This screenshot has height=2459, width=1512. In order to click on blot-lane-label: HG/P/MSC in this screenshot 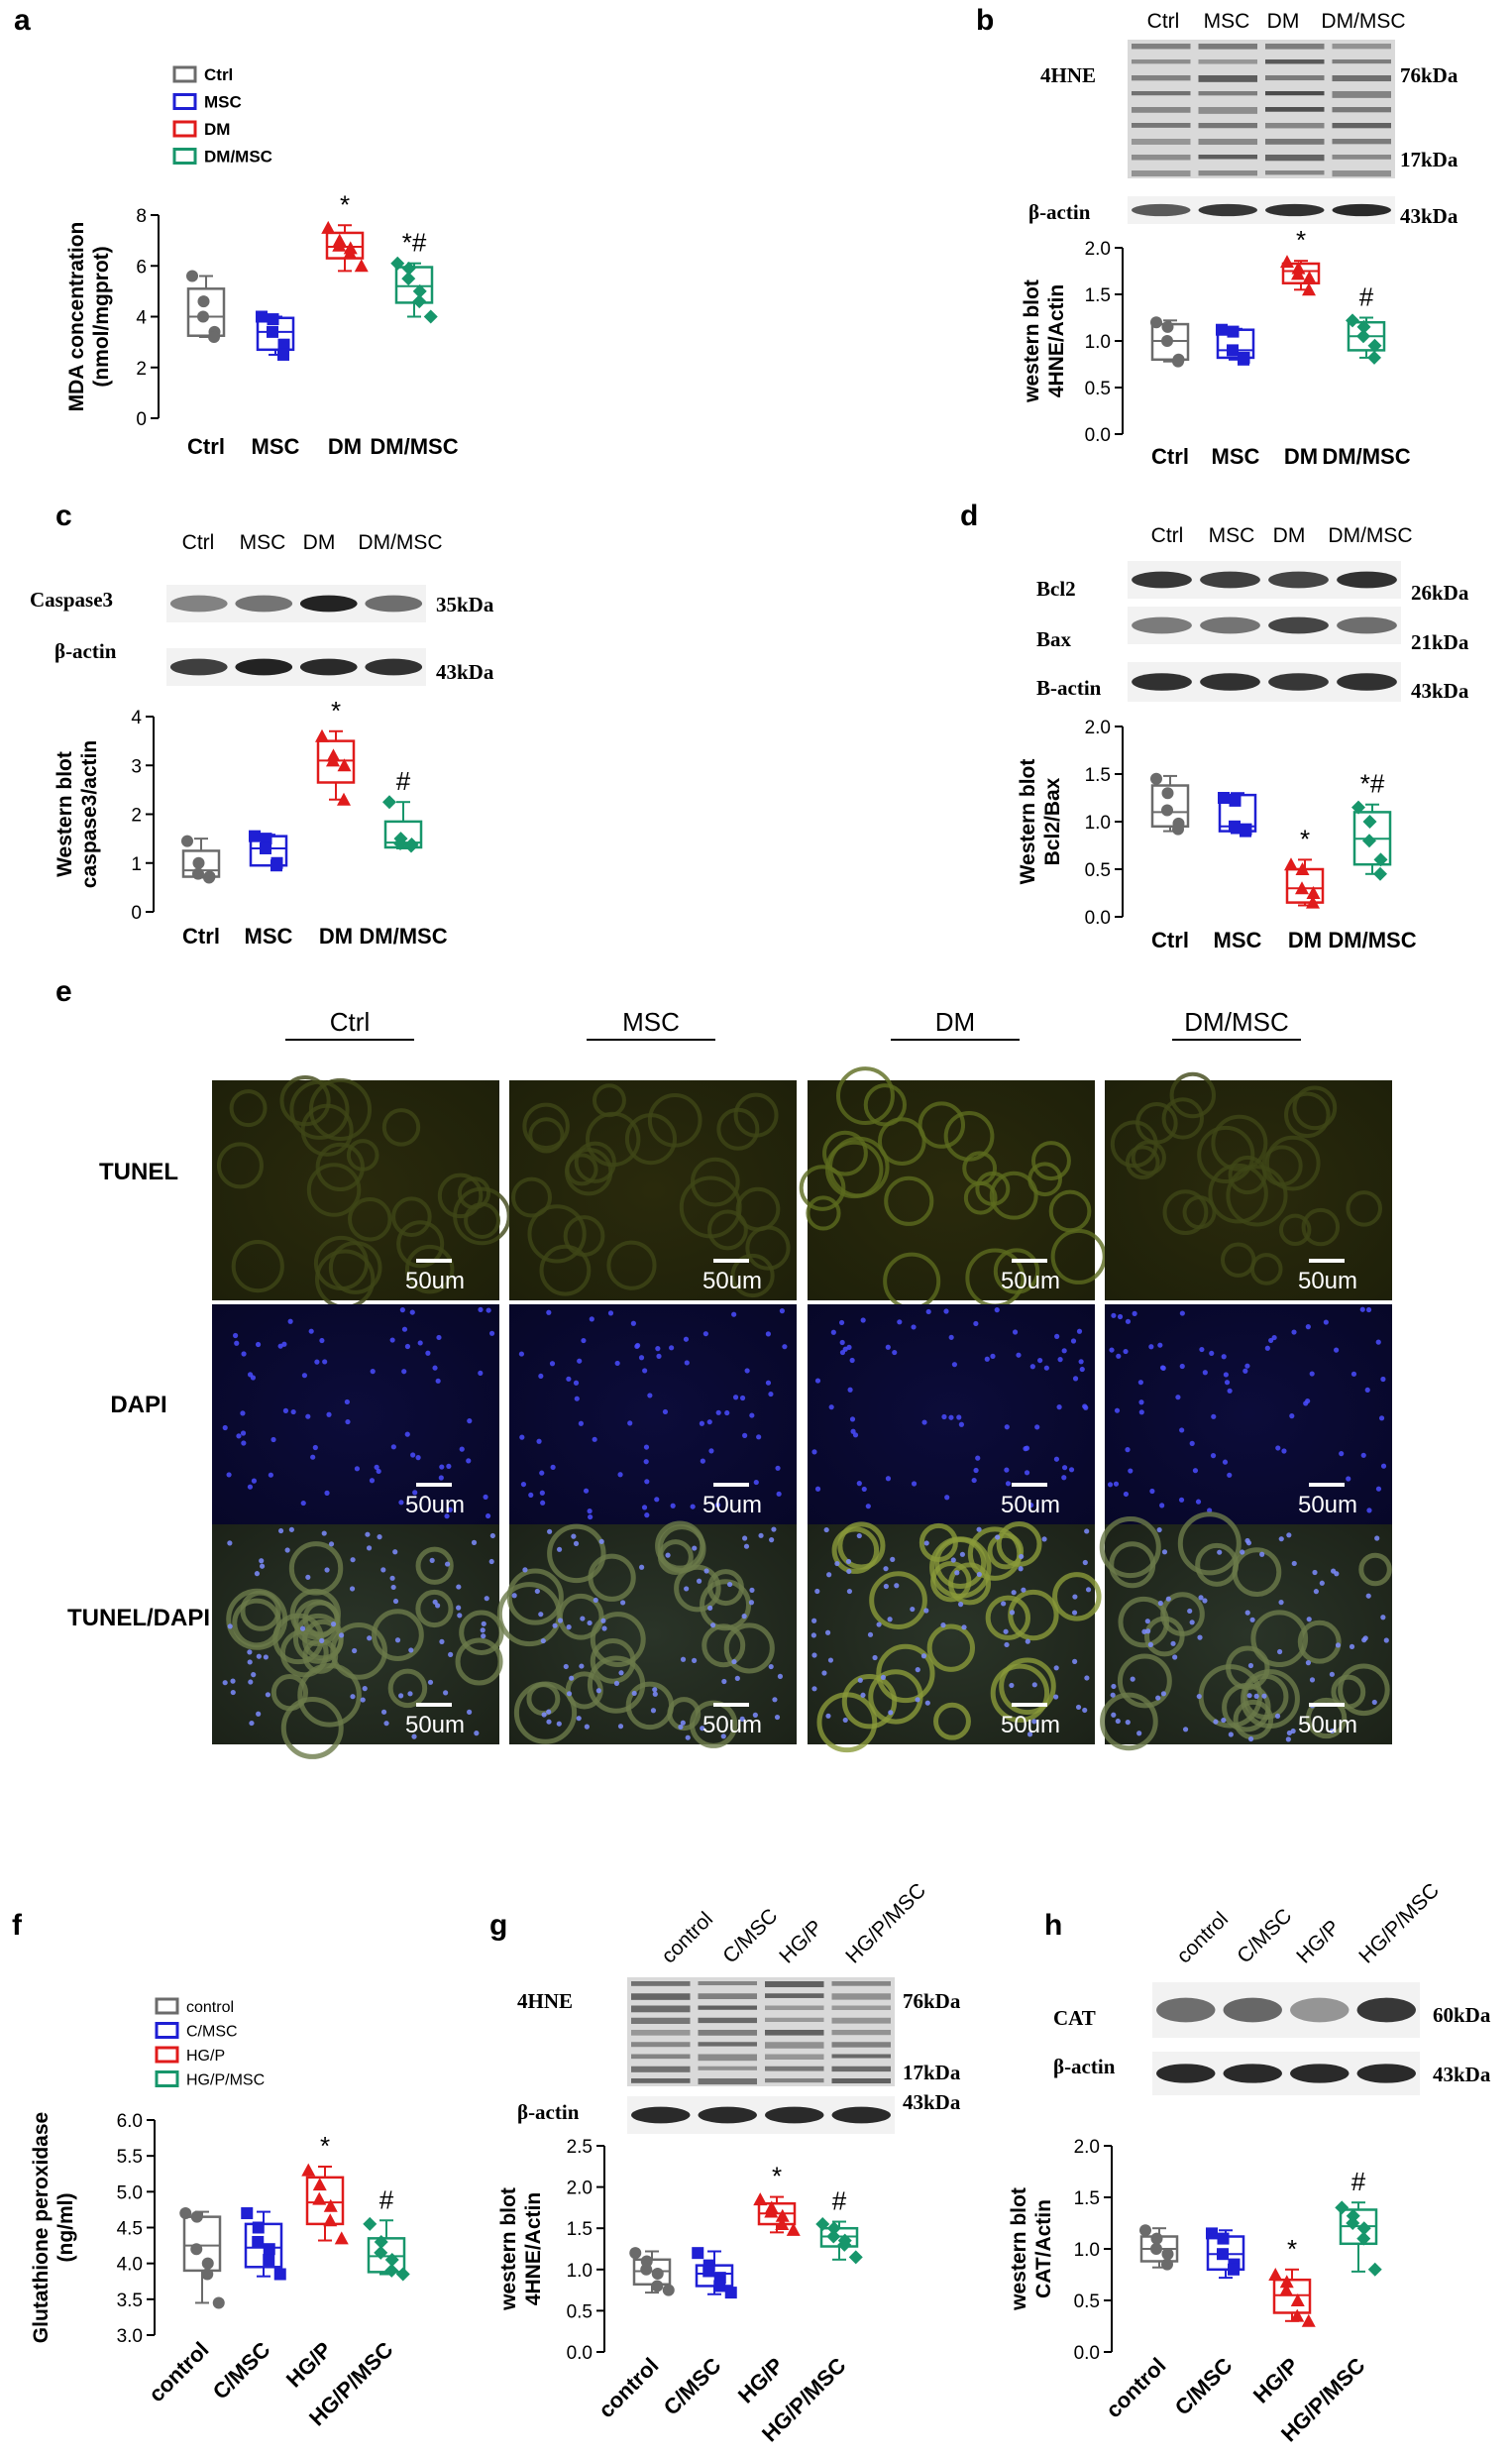, I will do `click(1399, 1924)`.